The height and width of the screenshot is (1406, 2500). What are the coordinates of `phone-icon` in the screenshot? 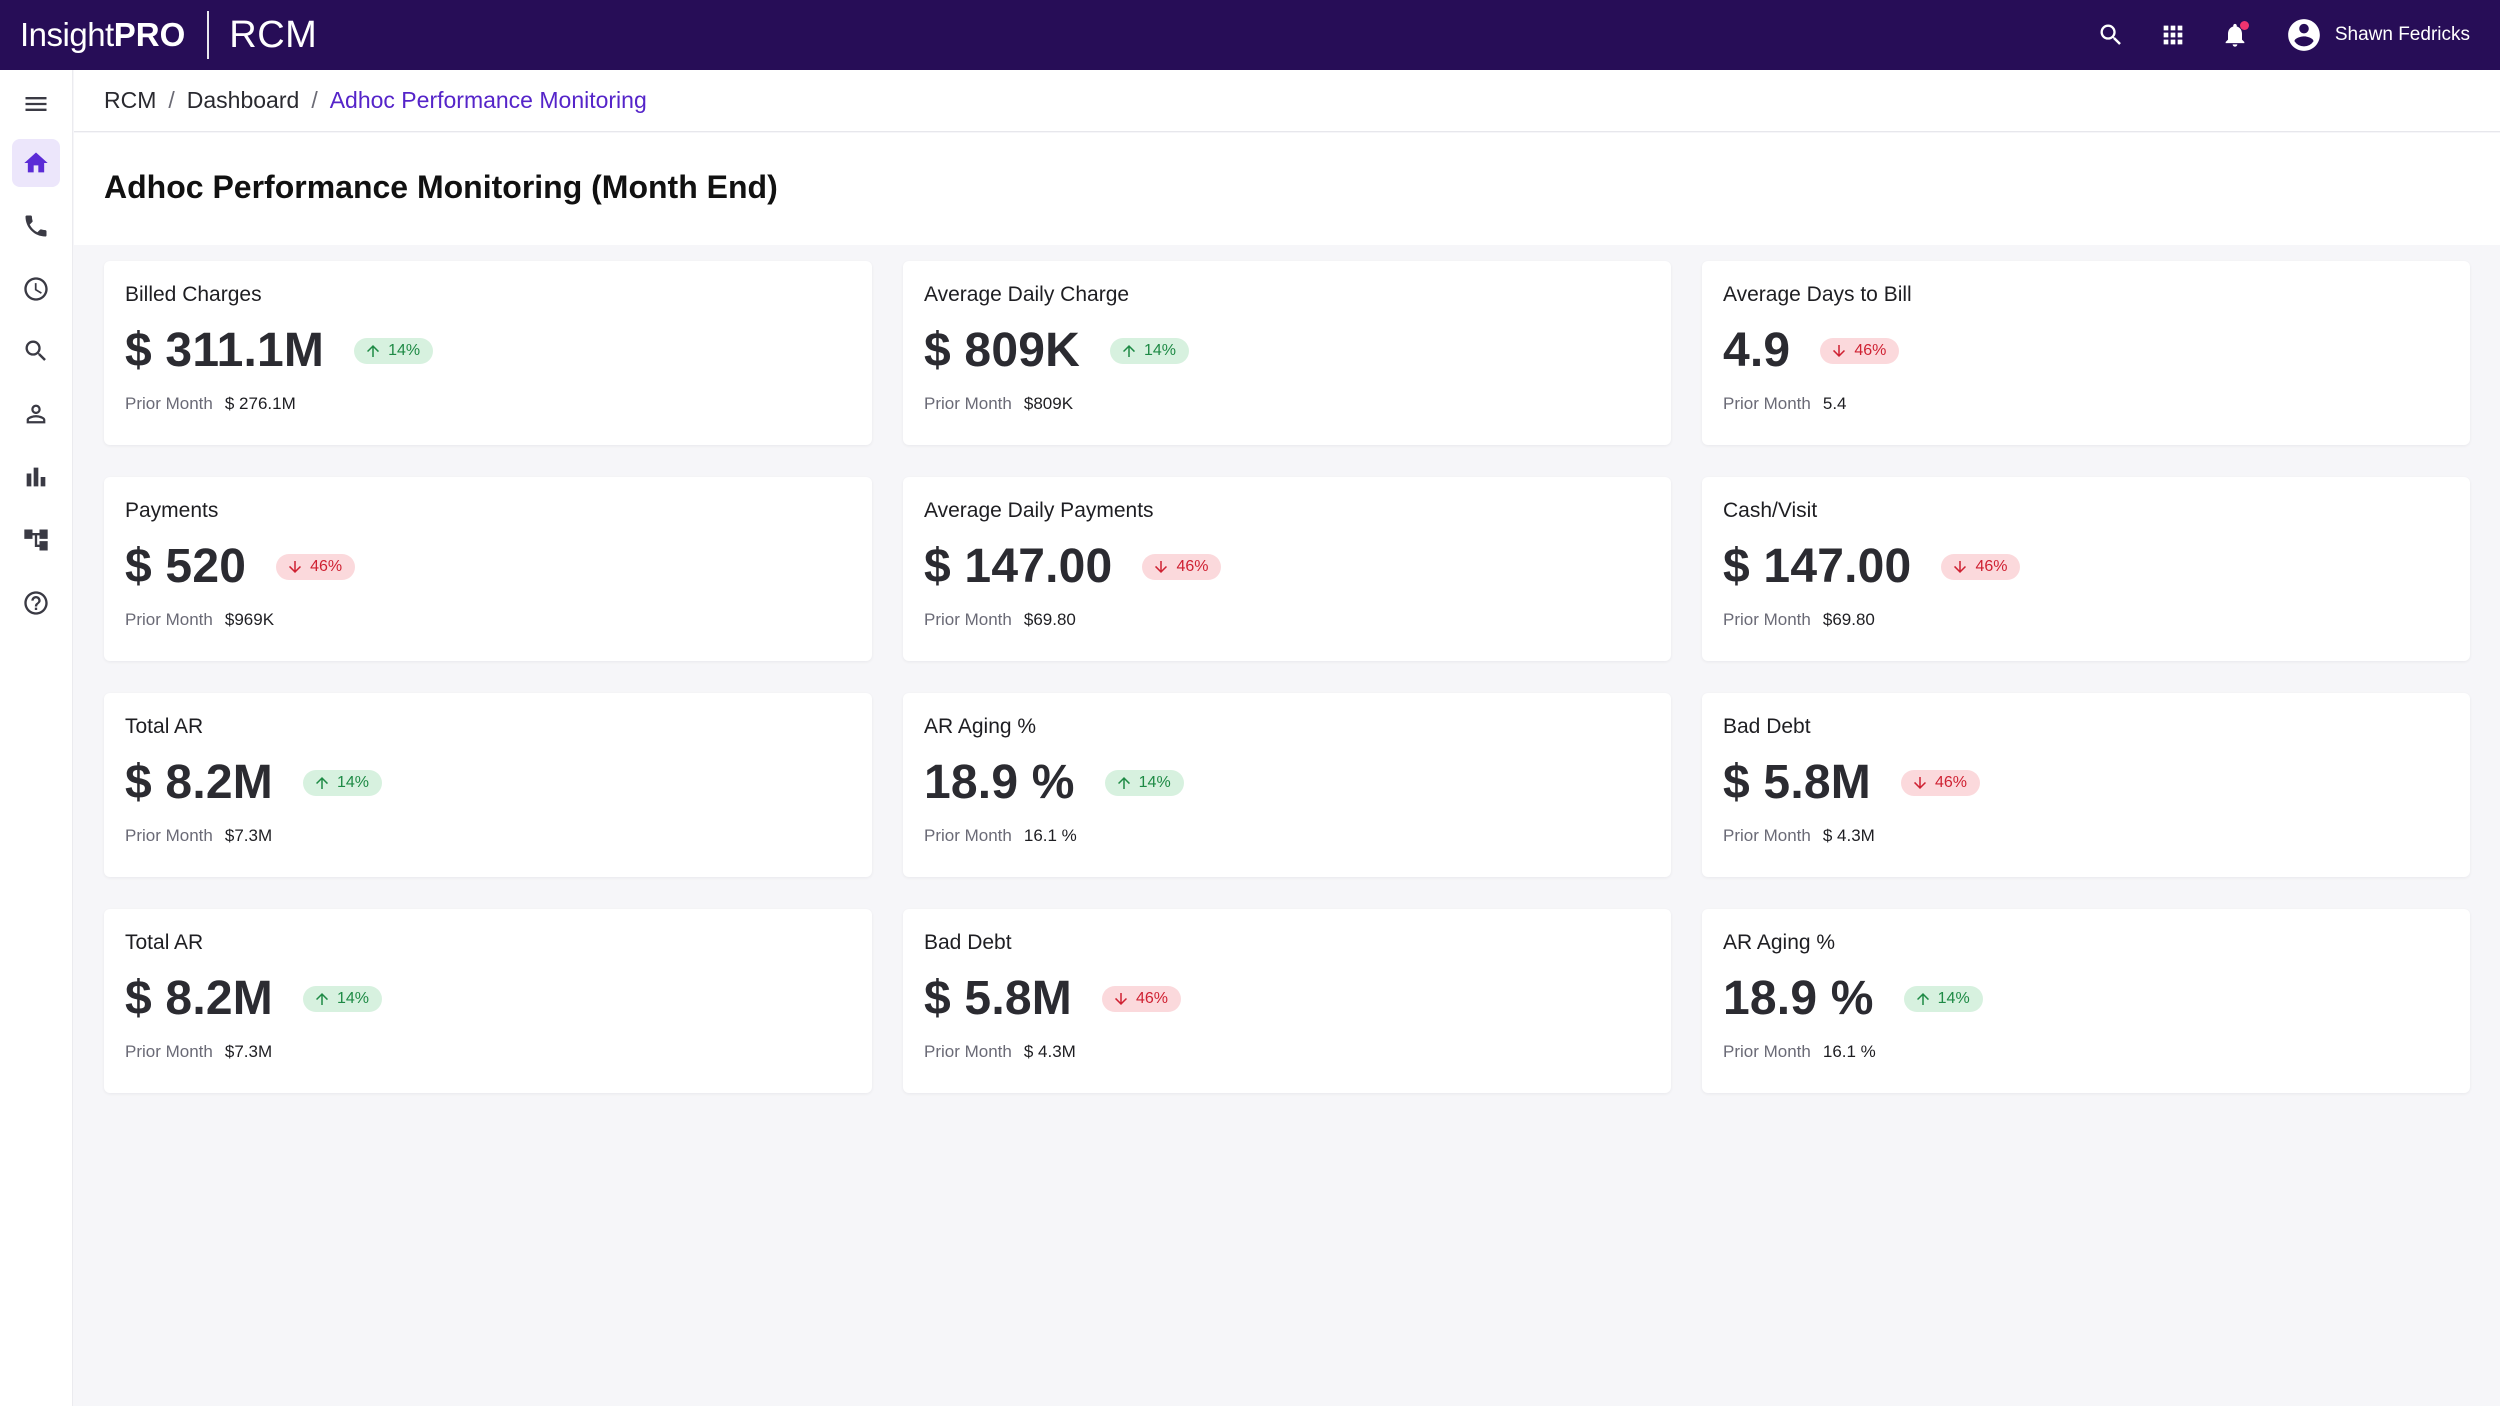 It's located at (36, 226).